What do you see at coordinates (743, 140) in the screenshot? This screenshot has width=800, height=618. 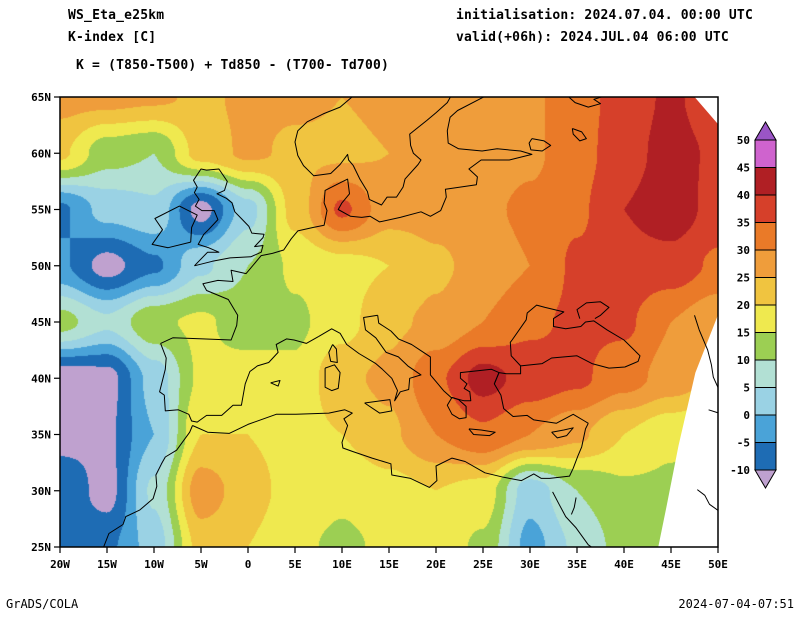 I see `colorbar-level-label: 50` at bounding box center [743, 140].